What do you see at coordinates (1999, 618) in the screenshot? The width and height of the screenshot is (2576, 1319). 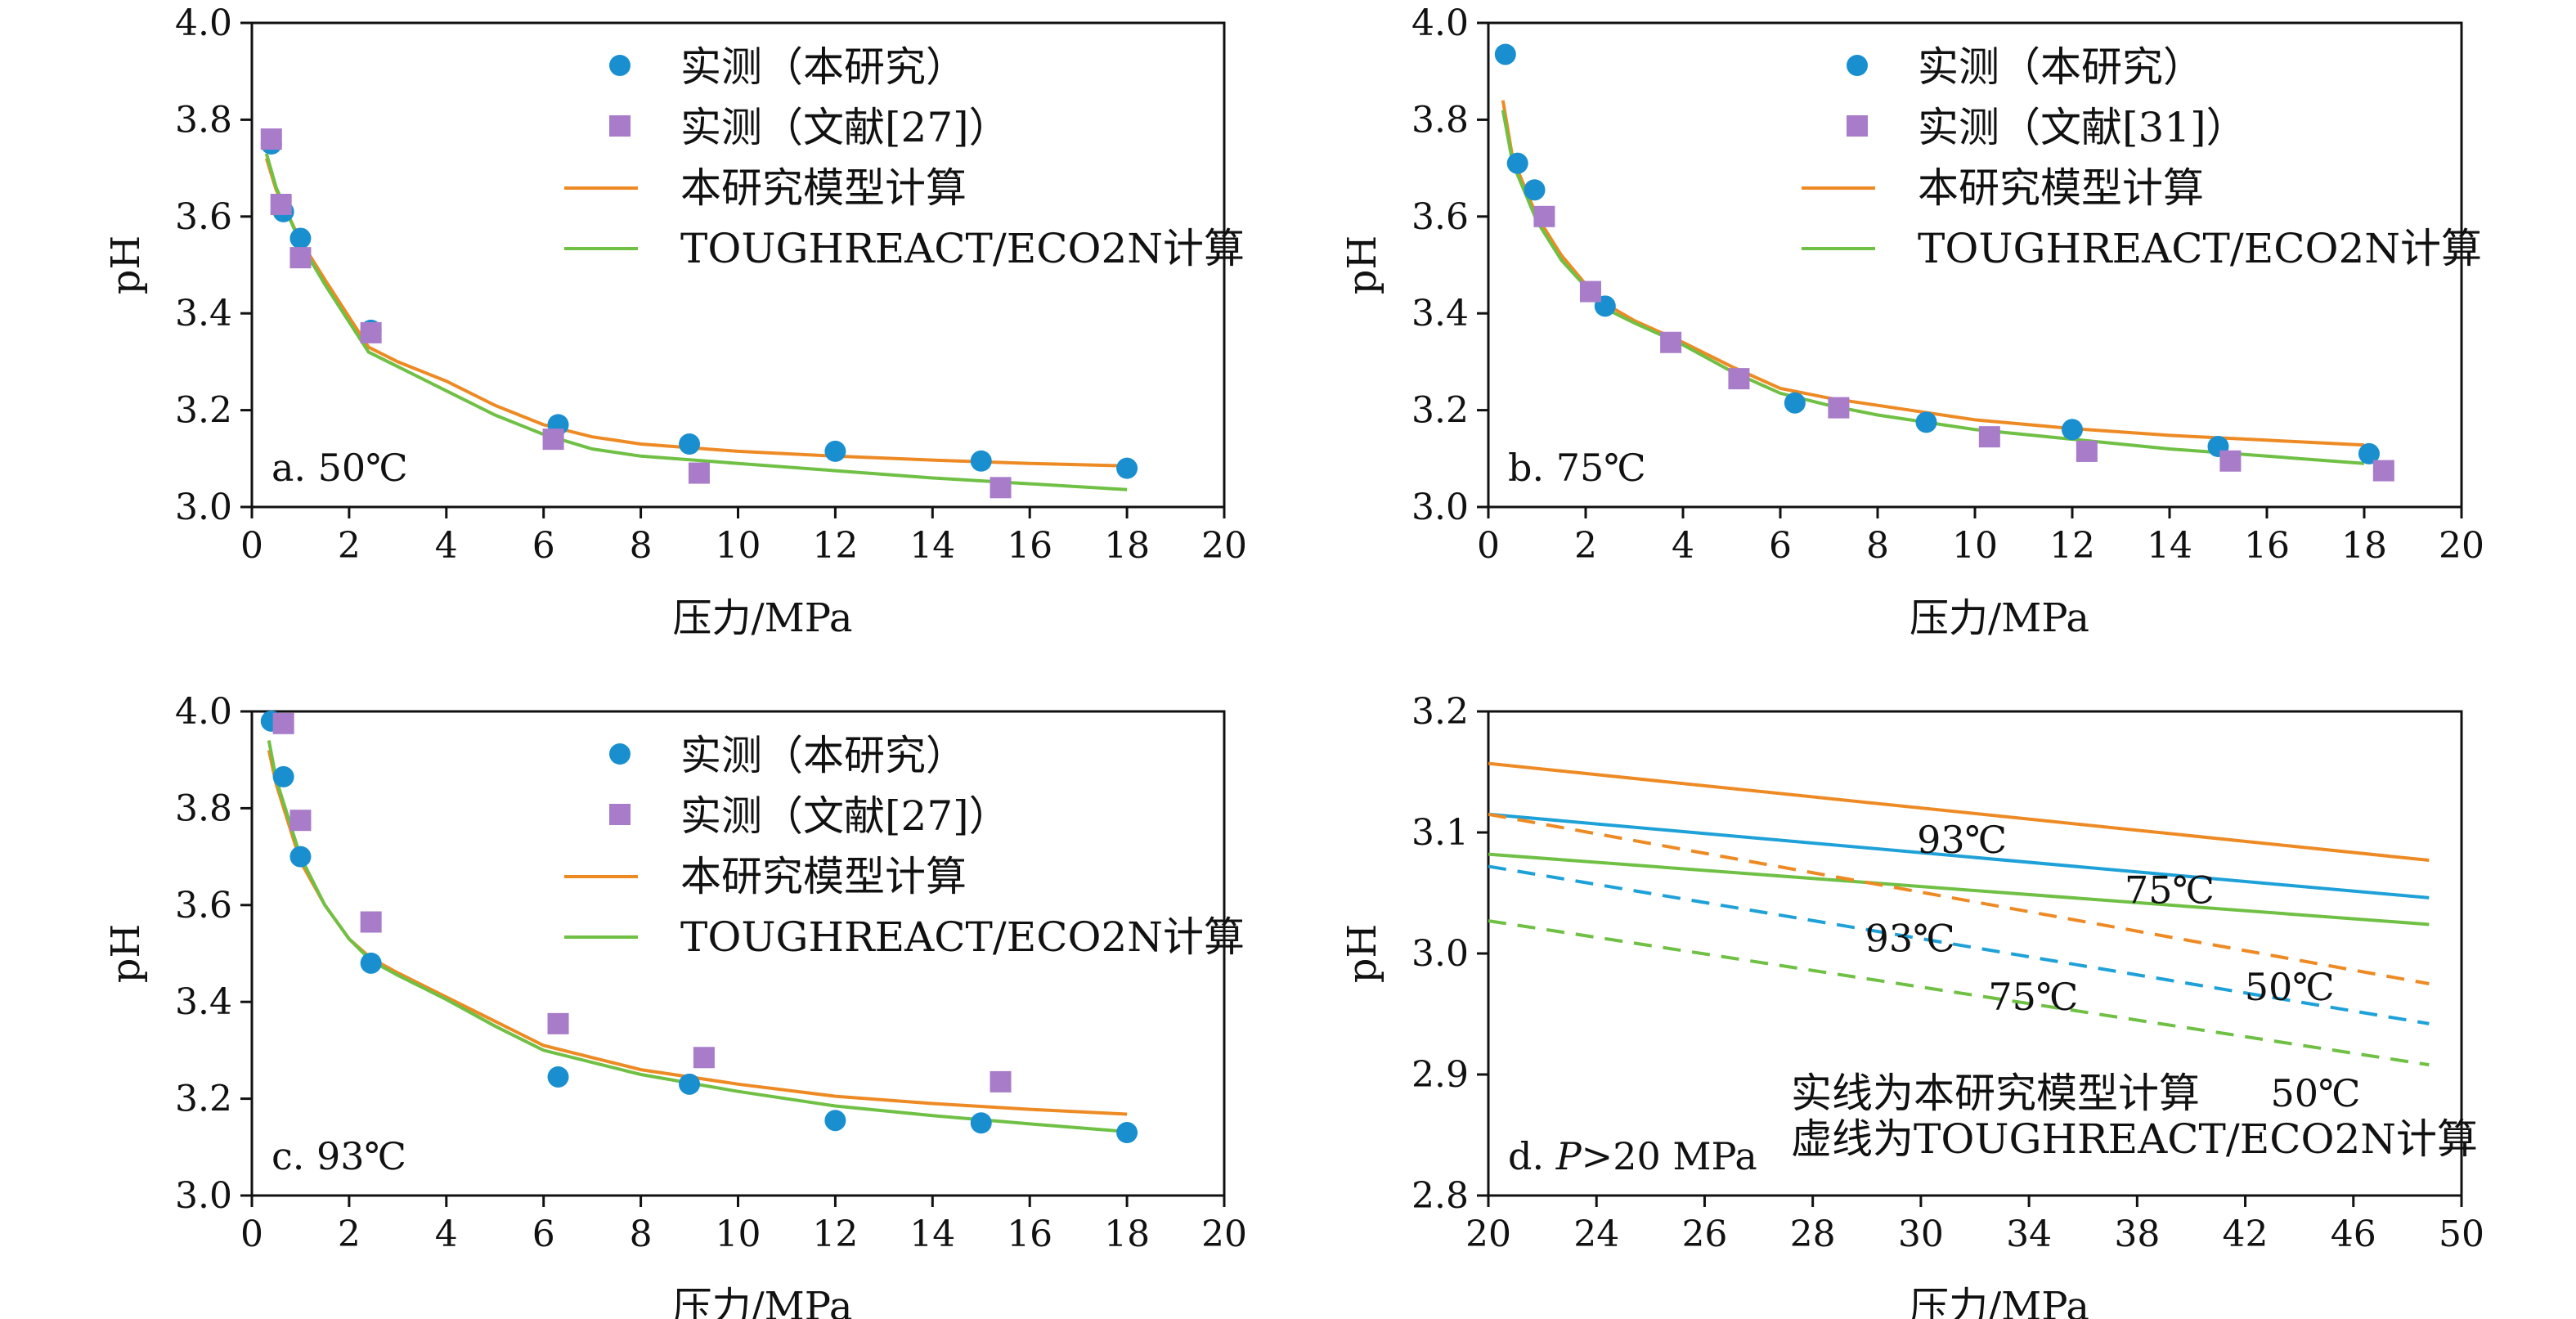 I see `x-axis-title: 压力/MPa` at bounding box center [1999, 618].